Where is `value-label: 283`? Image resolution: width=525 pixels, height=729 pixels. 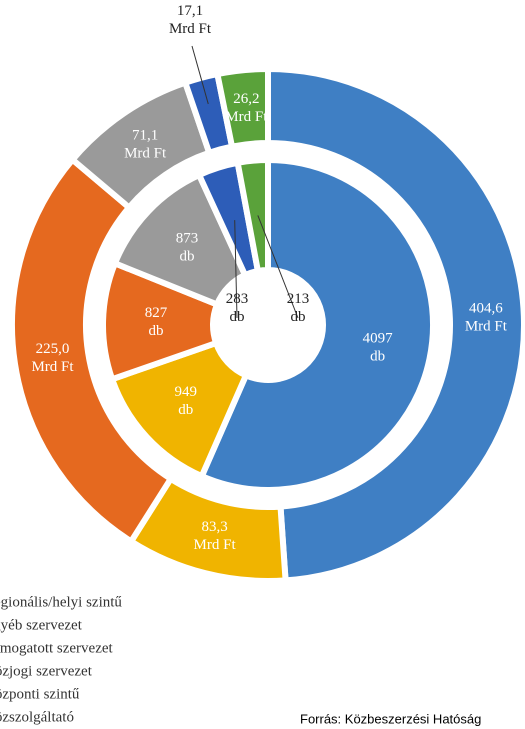
value-label: 283 is located at coordinates (237, 299).